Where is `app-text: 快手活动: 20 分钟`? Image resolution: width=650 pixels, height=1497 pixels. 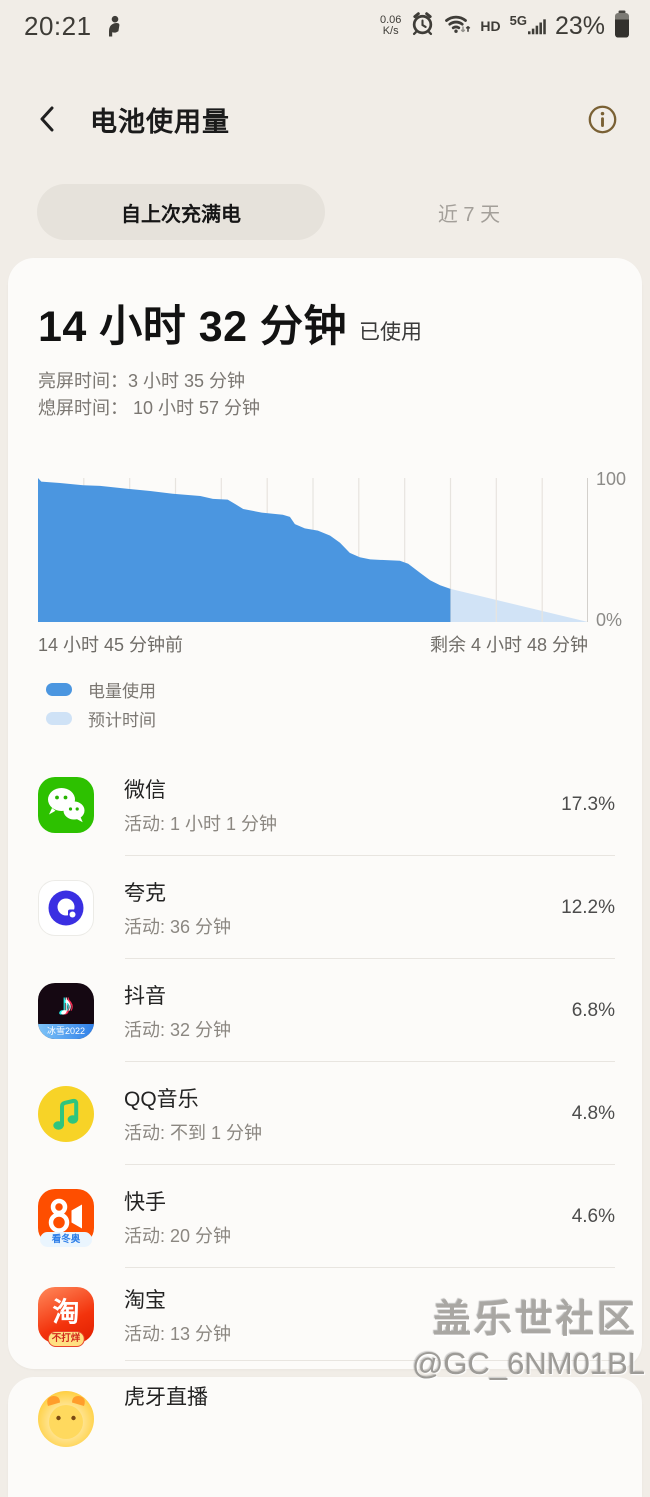
app-text: 快手活动: 20 分钟 is located at coordinates (177, 1217).